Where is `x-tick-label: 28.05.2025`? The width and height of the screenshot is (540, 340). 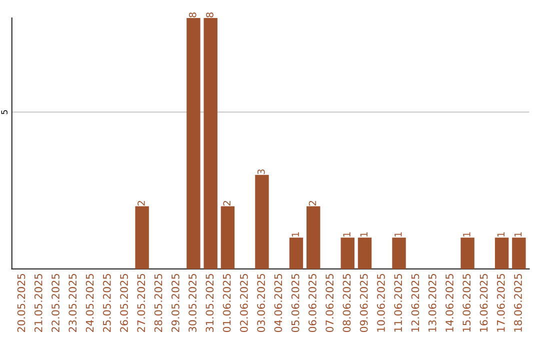
x-tick-label: 28.05.2025 is located at coordinates (158, 303).